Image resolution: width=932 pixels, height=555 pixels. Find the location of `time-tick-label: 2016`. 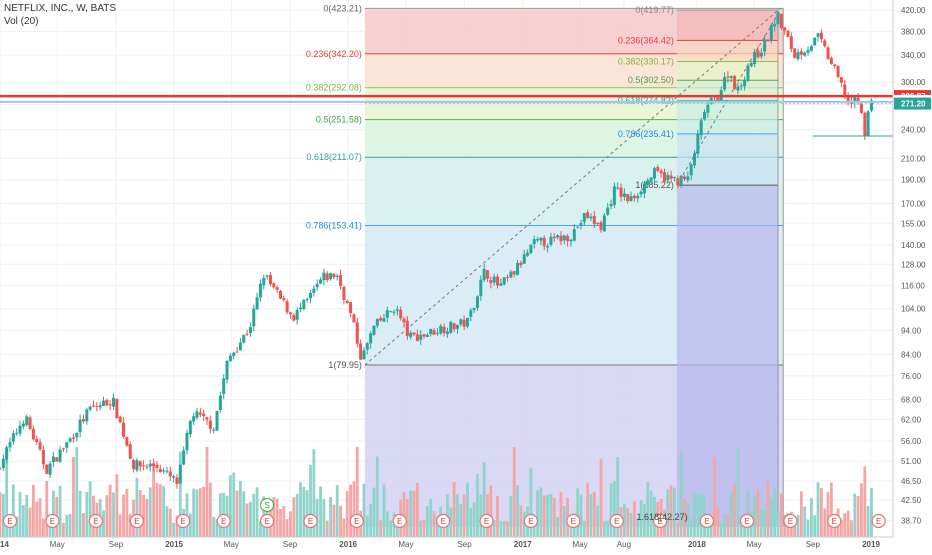

time-tick-label: 2016 is located at coordinates (348, 544).